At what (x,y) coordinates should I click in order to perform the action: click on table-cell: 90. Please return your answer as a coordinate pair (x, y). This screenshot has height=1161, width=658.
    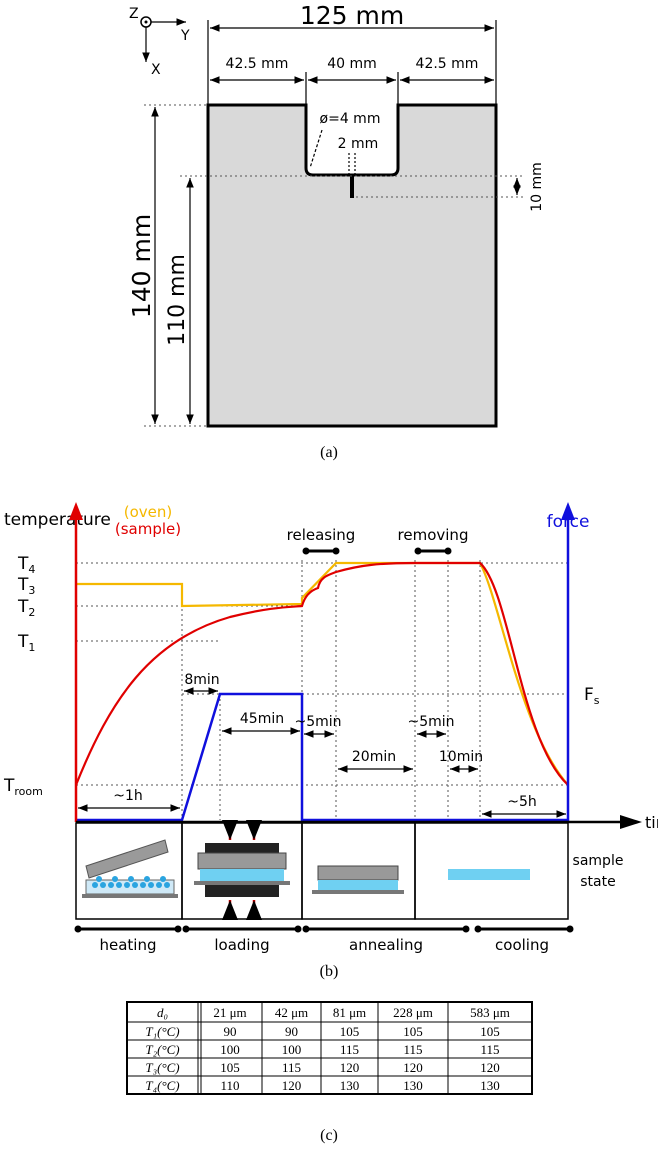
    Looking at the image, I should click on (291, 1031).